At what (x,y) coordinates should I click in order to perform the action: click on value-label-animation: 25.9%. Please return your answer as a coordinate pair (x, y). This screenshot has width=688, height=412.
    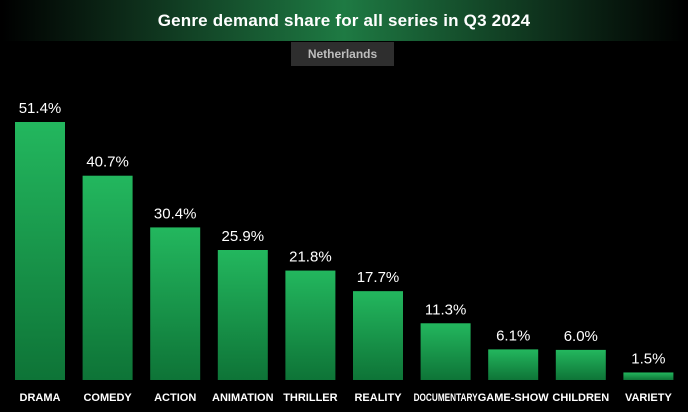
    Looking at the image, I should click on (243, 236).